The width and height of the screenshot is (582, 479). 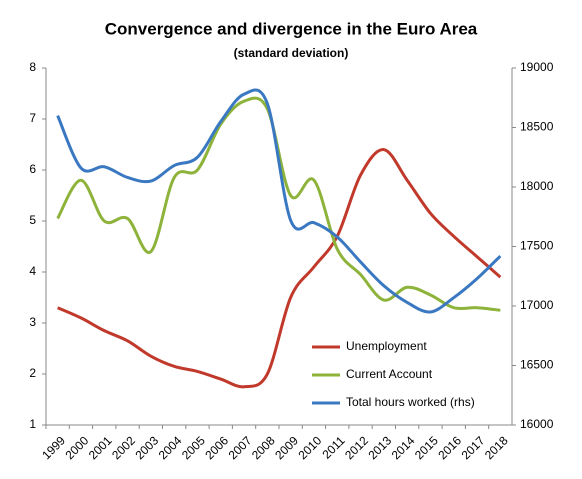 What do you see at coordinates (537, 186) in the screenshot?
I see `y2-tick-label: 18000` at bounding box center [537, 186].